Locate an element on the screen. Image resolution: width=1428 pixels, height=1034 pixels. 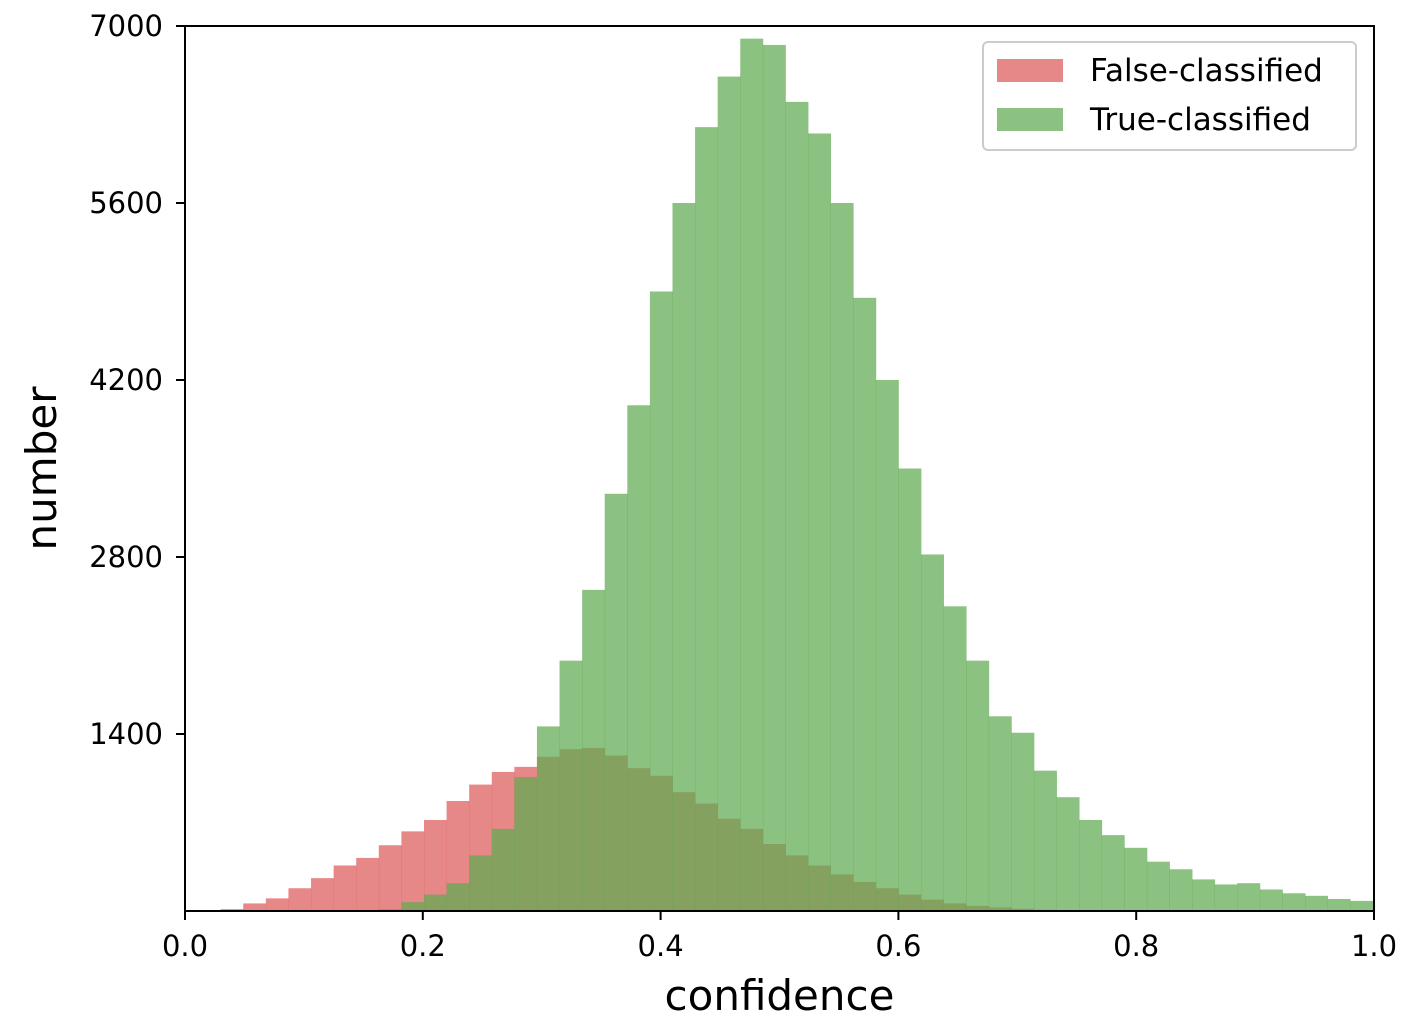
x-tick-label: 0.0 is located at coordinates (185, 946).